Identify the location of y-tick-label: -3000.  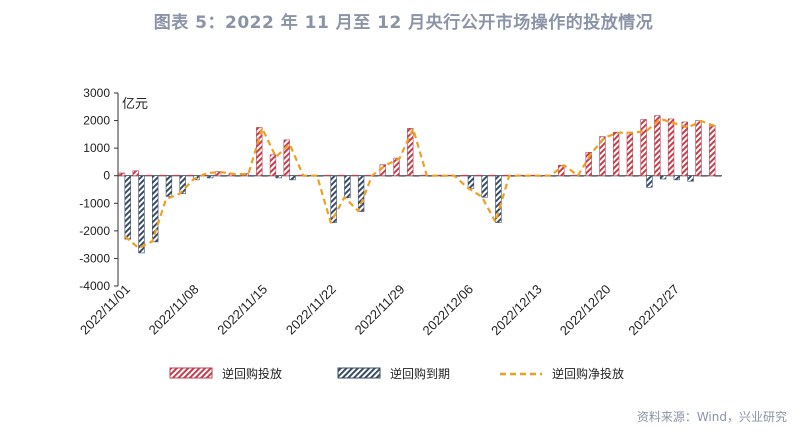
(94, 258).